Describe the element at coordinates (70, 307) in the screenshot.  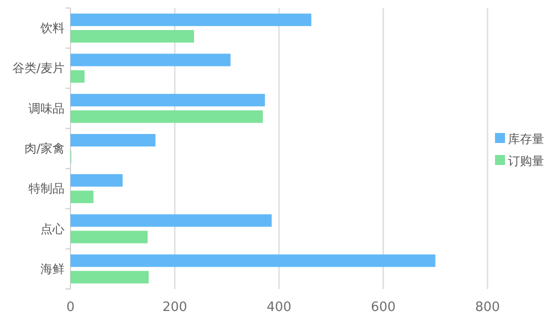
I see `x-tick-label: 0` at that location.